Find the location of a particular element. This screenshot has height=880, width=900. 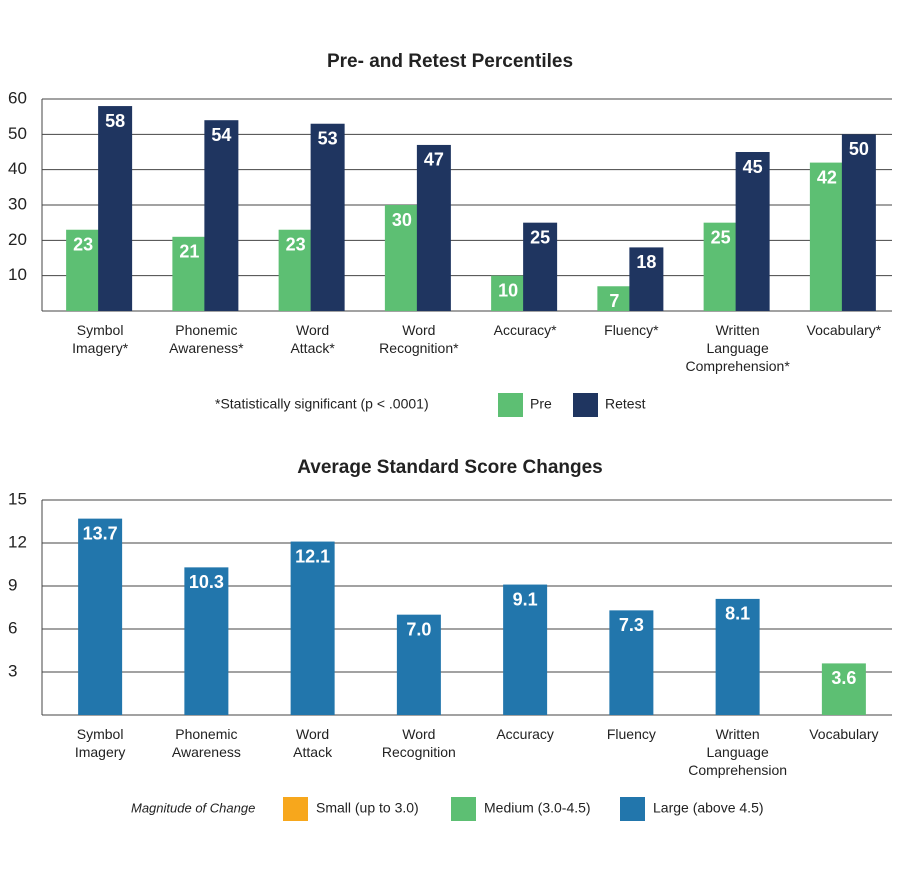

x-tick-label: Accuracy is located at coordinates (525, 734).